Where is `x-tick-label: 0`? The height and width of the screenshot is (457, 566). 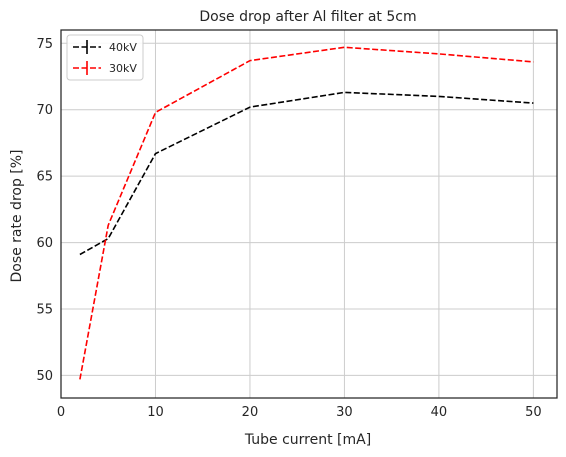
x-tick-label: 0 is located at coordinates (61, 412).